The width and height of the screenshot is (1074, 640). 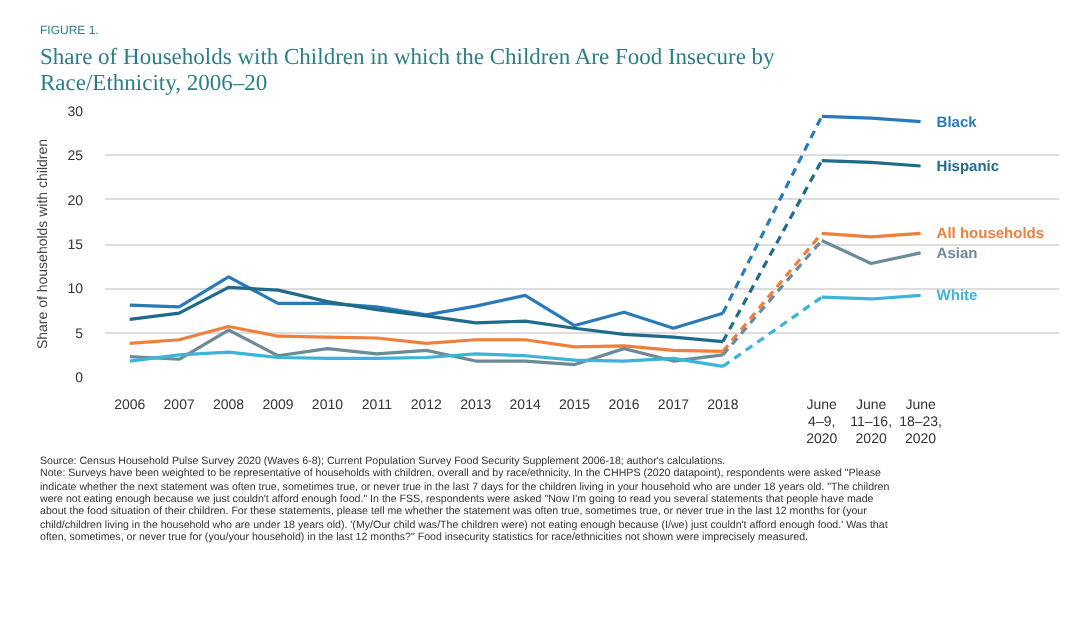 What do you see at coordinates (408, 71) in the screenshot?
I see `chart-title: Share of Households with Children in which the Children Are Food Insecure by Race/Ethnicity, 2006–20` at bounding box center [408, 71].